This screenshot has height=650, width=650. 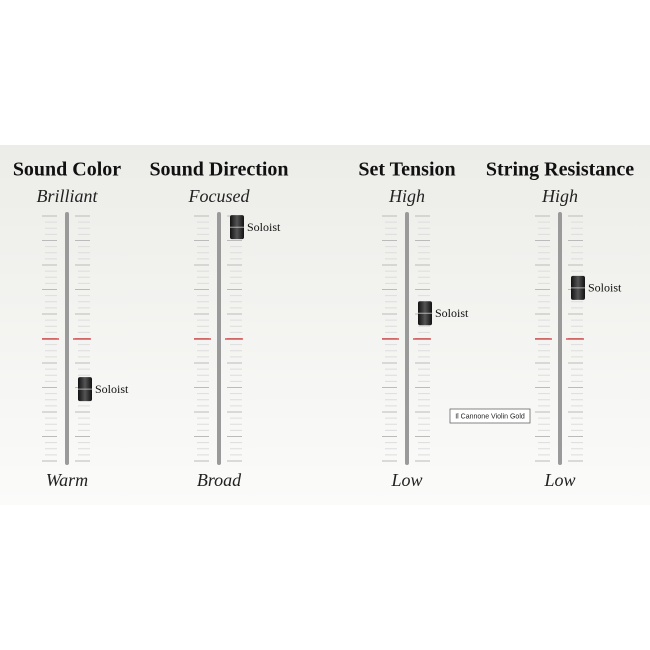 What do you see at coordinates (67, 480) in the screenshot?
I see `bottom-label: Warm` at bounding box center [67, 480].